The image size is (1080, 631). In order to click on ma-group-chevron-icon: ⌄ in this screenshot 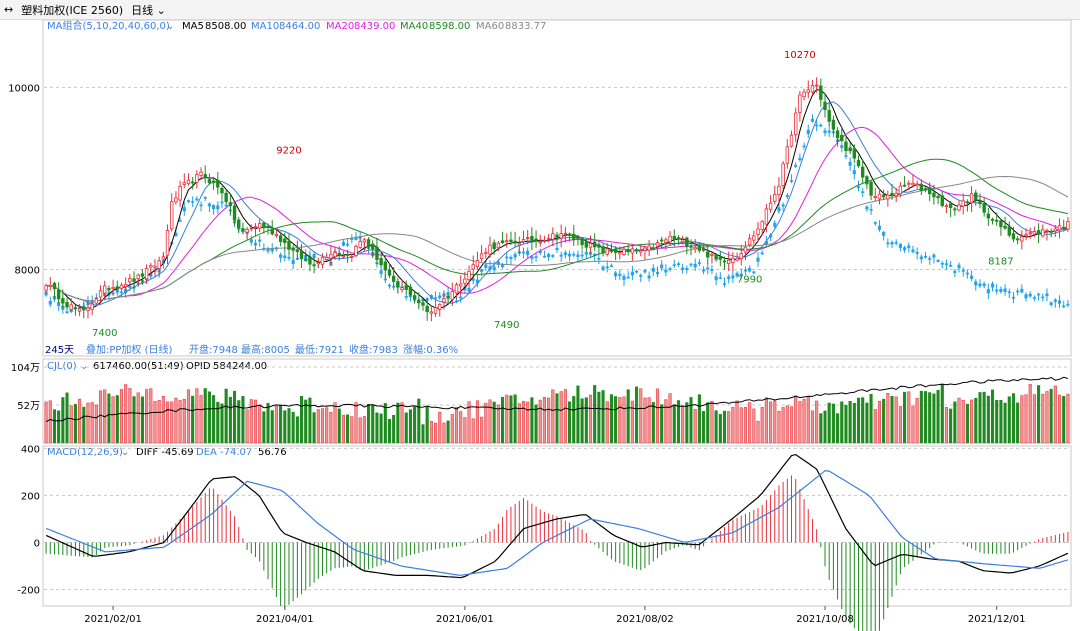, I will do `click(170, 26)`.